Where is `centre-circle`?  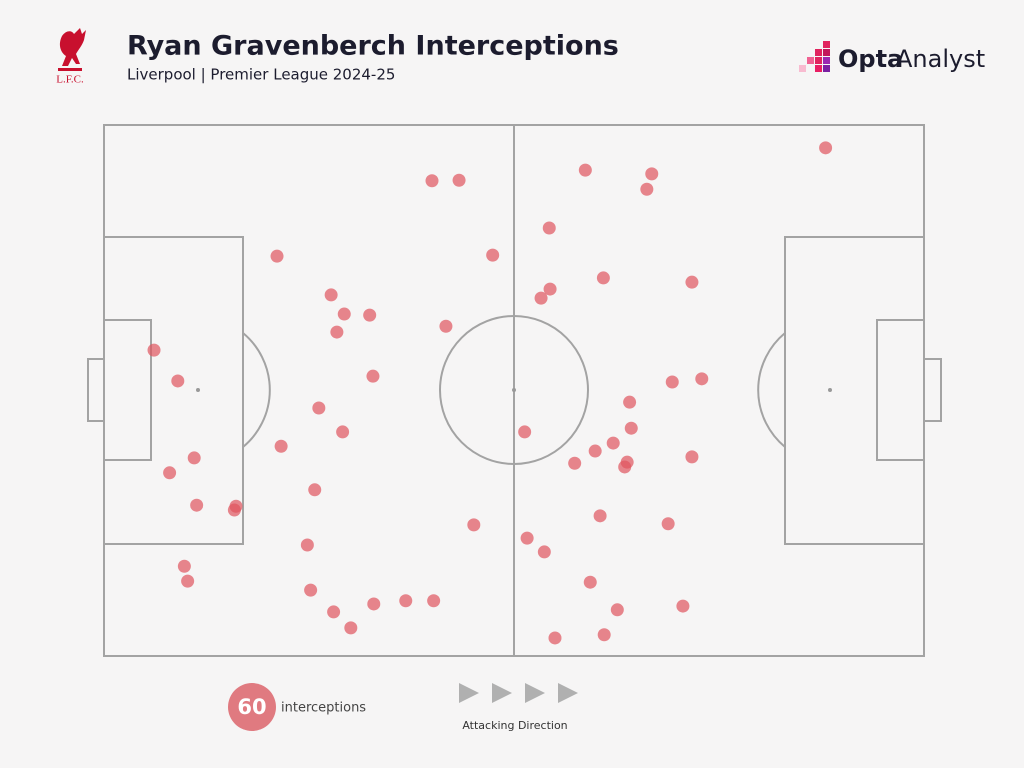
centre-circle is located at coordinates (514, 390).